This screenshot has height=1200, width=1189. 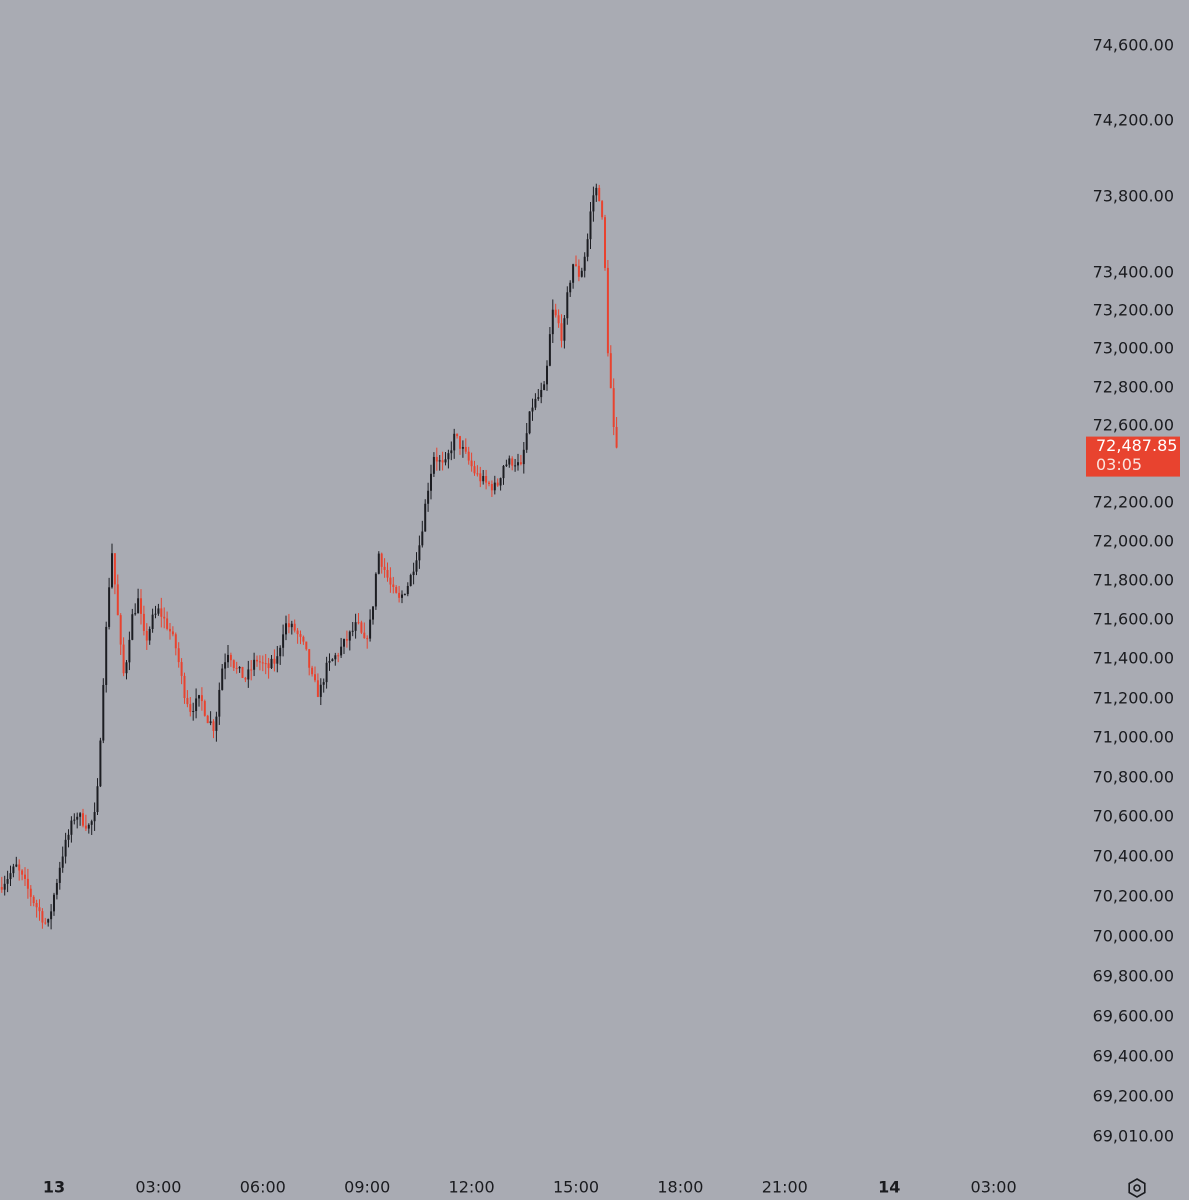 What do you see at coordinates (1133, 777) in the screenshot?
I see `price-tick-label: 70,800.00` at bounding box center [1133, 777].